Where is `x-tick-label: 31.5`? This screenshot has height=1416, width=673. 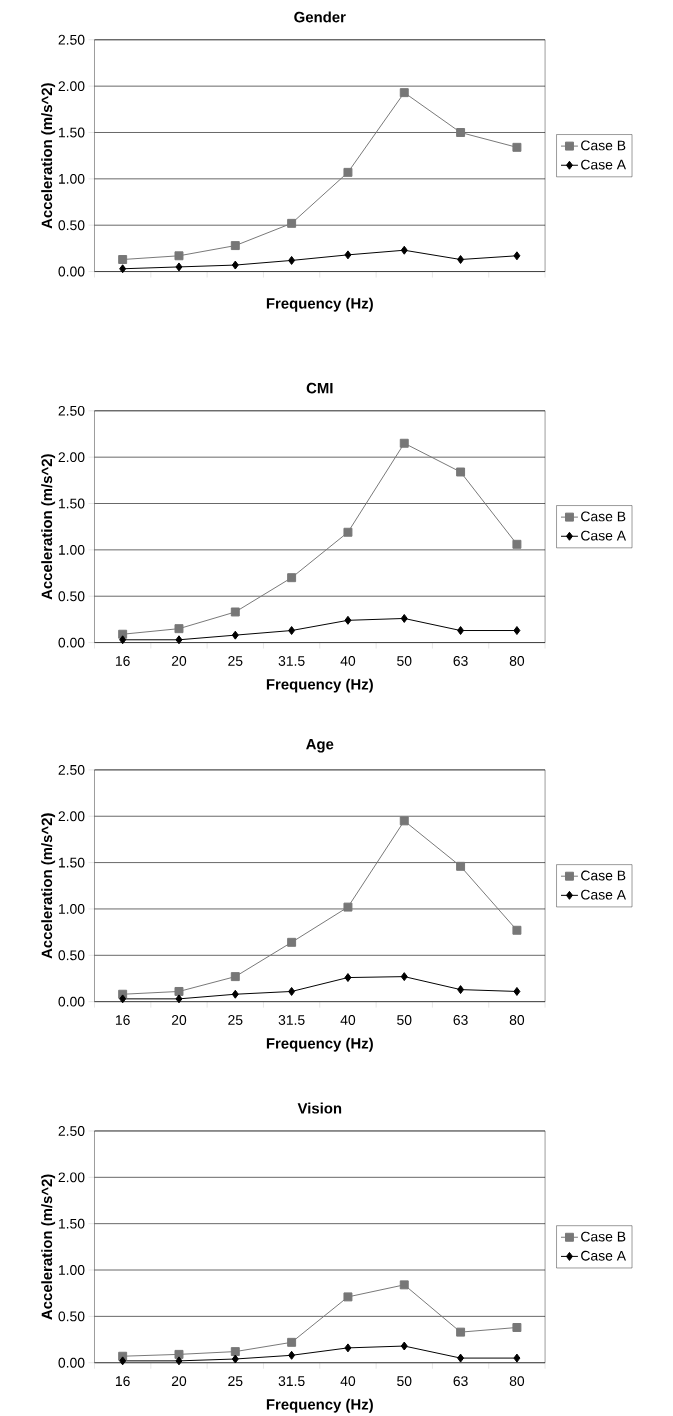
x-tick-label: 31.5 is located at coordinates (291, 661).